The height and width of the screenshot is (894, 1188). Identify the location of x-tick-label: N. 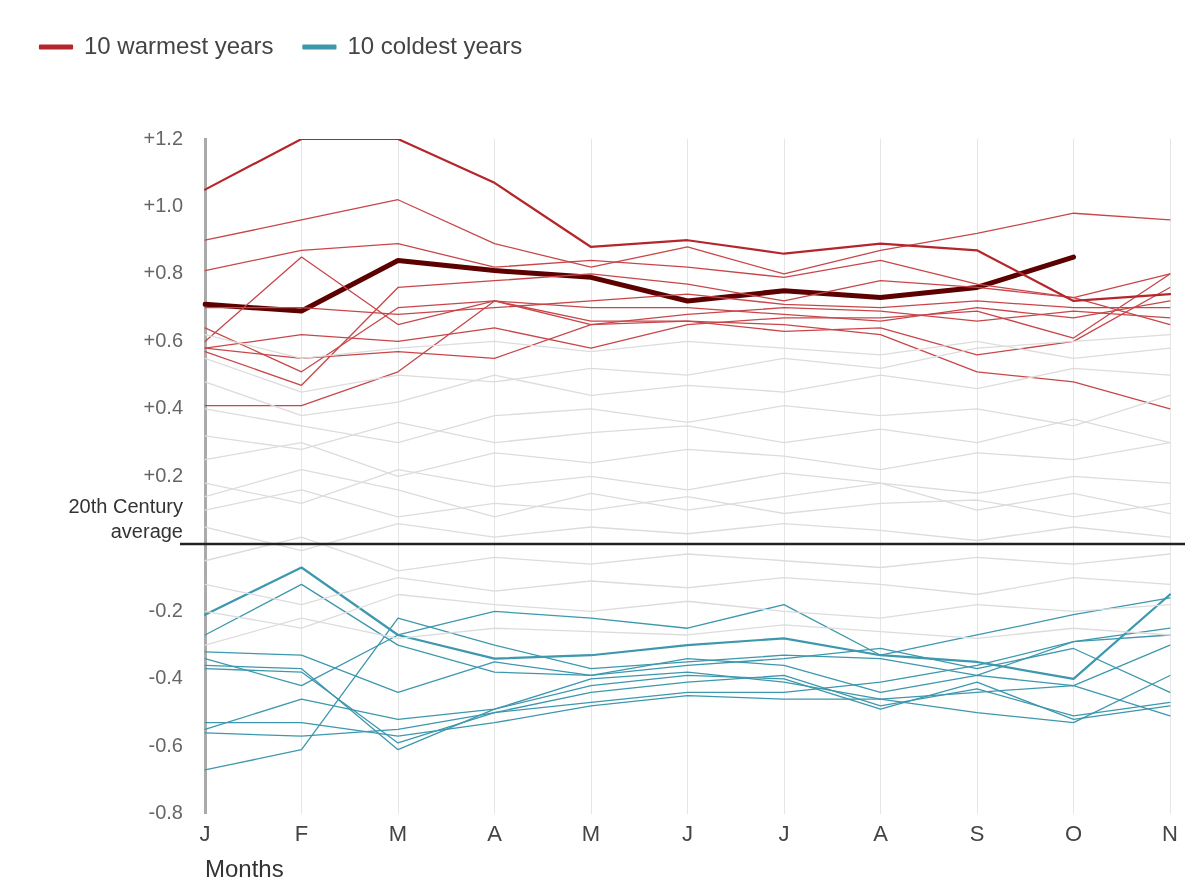
(1170, 834).